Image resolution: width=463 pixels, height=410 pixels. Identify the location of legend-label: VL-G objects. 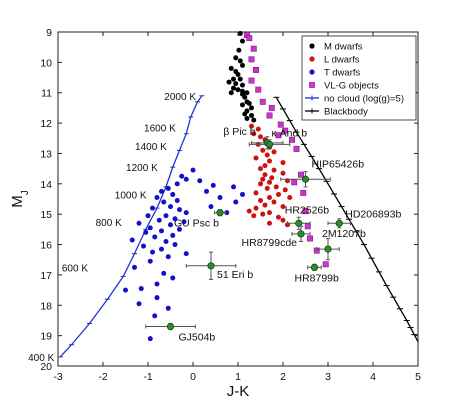
(351, 86).